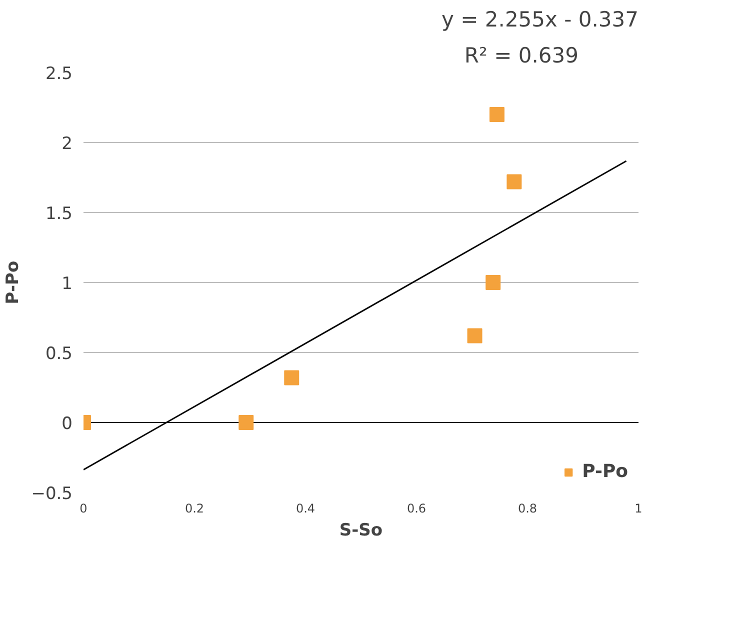 This screenshot has height=626, width=732. Describe the element at coordinates (13, 282) in the screenshot. I see `y-axis-title: P-Po` at that location.